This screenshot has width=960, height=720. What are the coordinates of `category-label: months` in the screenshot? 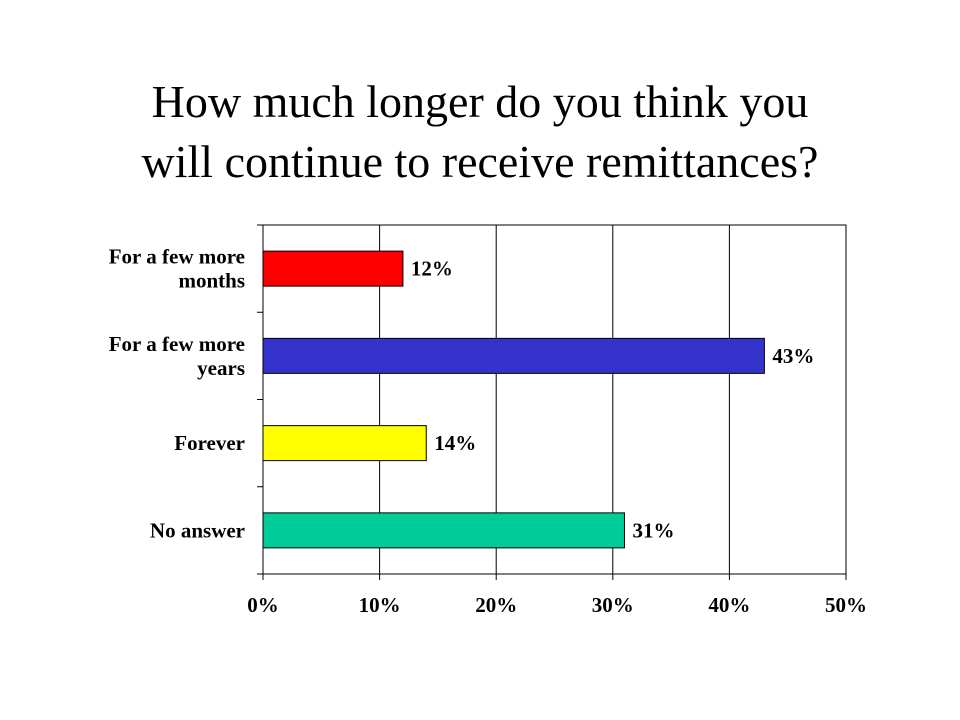 It's located at (211, 281).